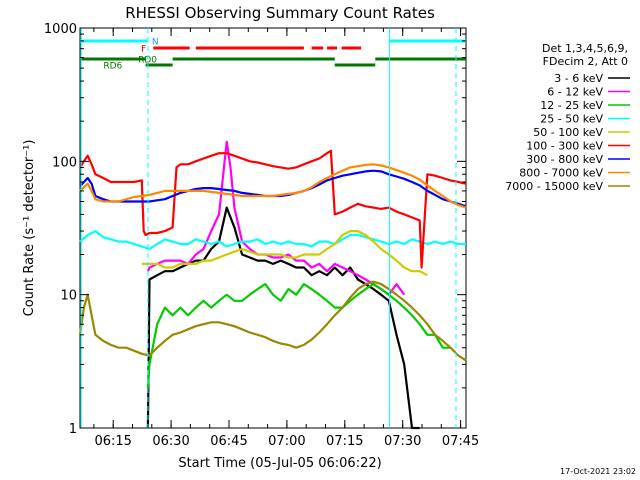 The image size is (640, 480). I want to click on legend-entry-label: 7000 - 15000 keV, so click(554, 186).